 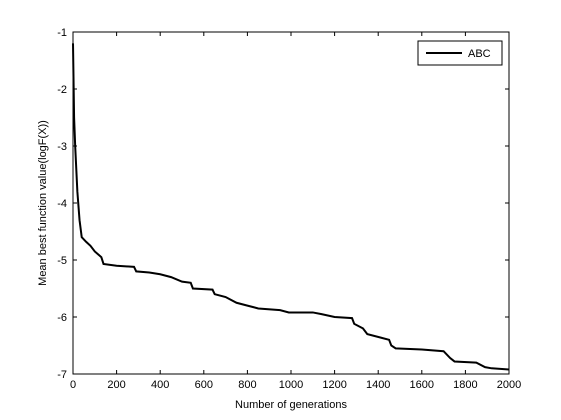 What do you see at coordinates (62, 375) in the screenshot?
I see `y-tick-label: -7` at bounding box center [62, 375].